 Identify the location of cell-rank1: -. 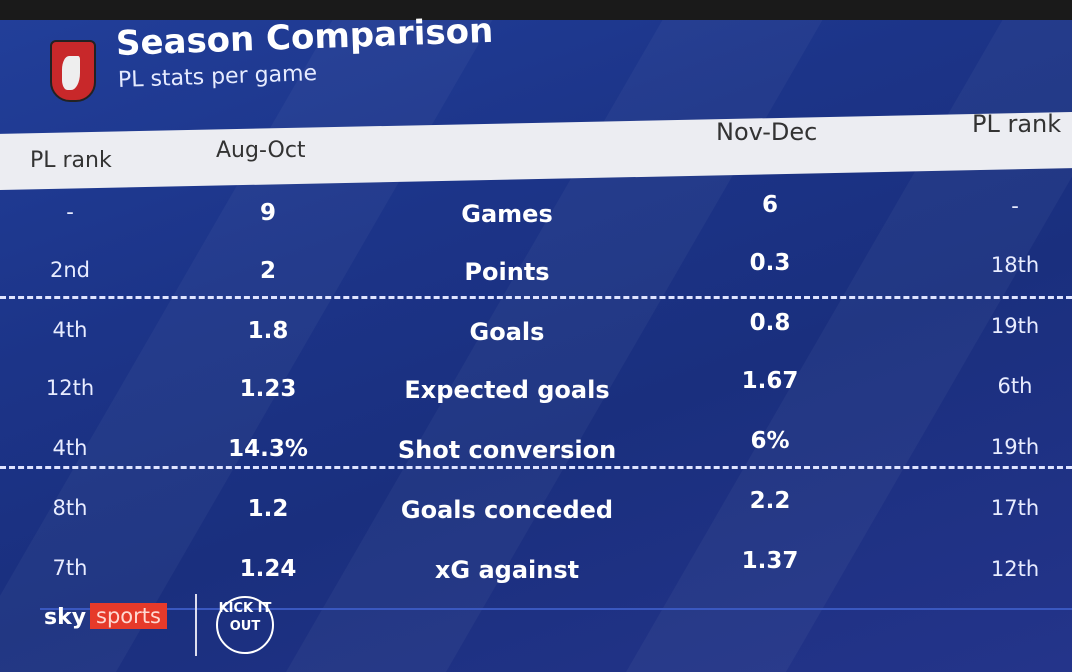
(70, 212).